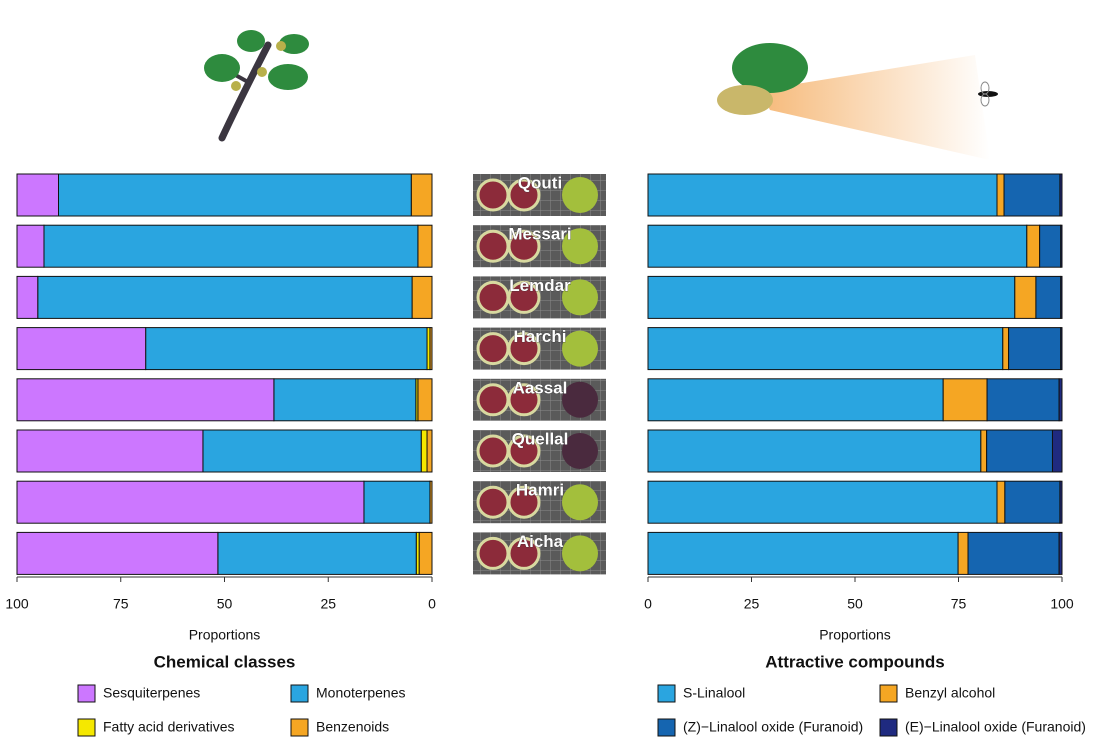  Describe the element at coordinates (169, 727) in the screenshot. I see `legend-label: Fatty acid derivatives` at that location.